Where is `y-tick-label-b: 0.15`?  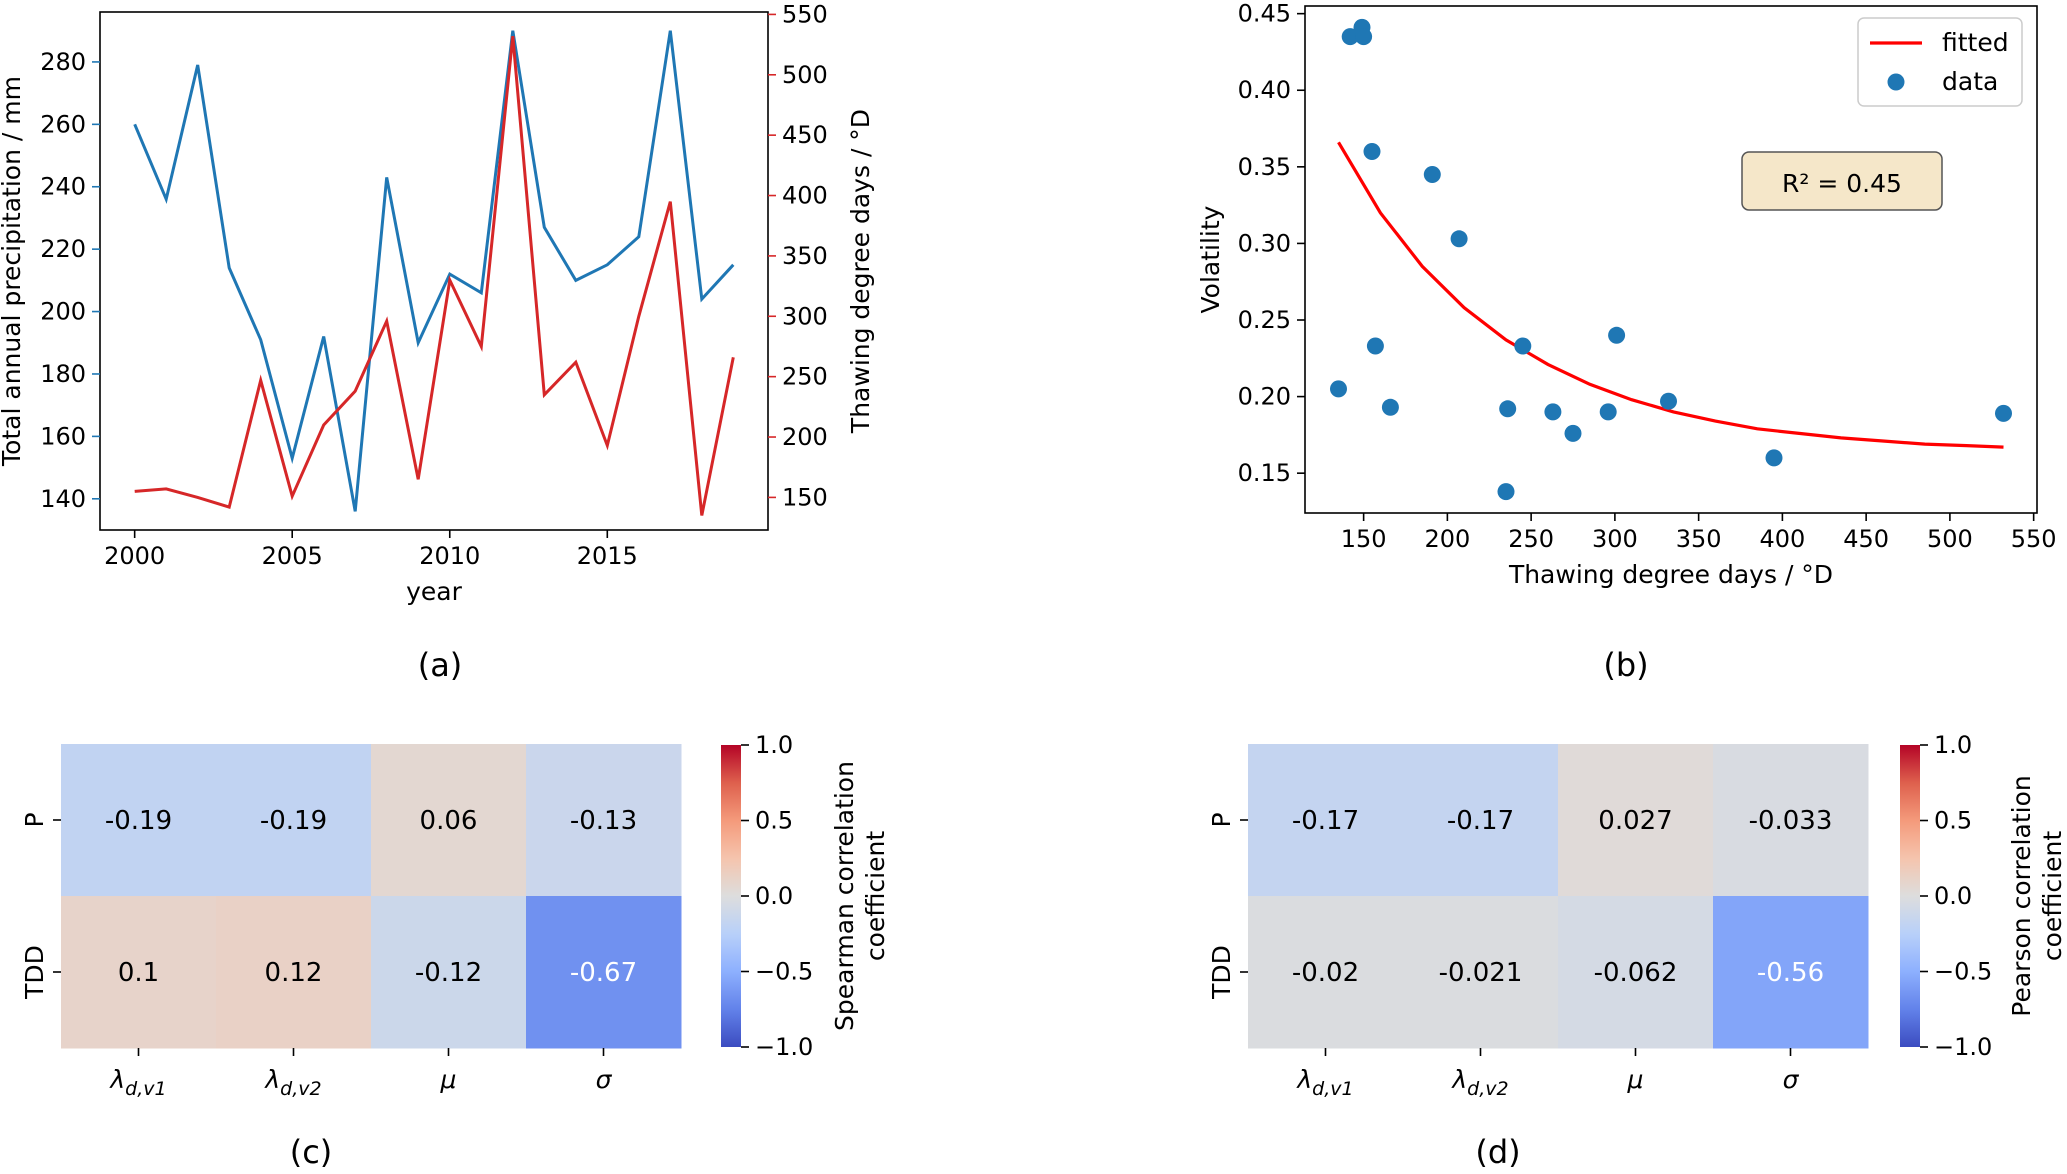
y-tick-label-b: 0.15 is located at coordinates (1264, 473).